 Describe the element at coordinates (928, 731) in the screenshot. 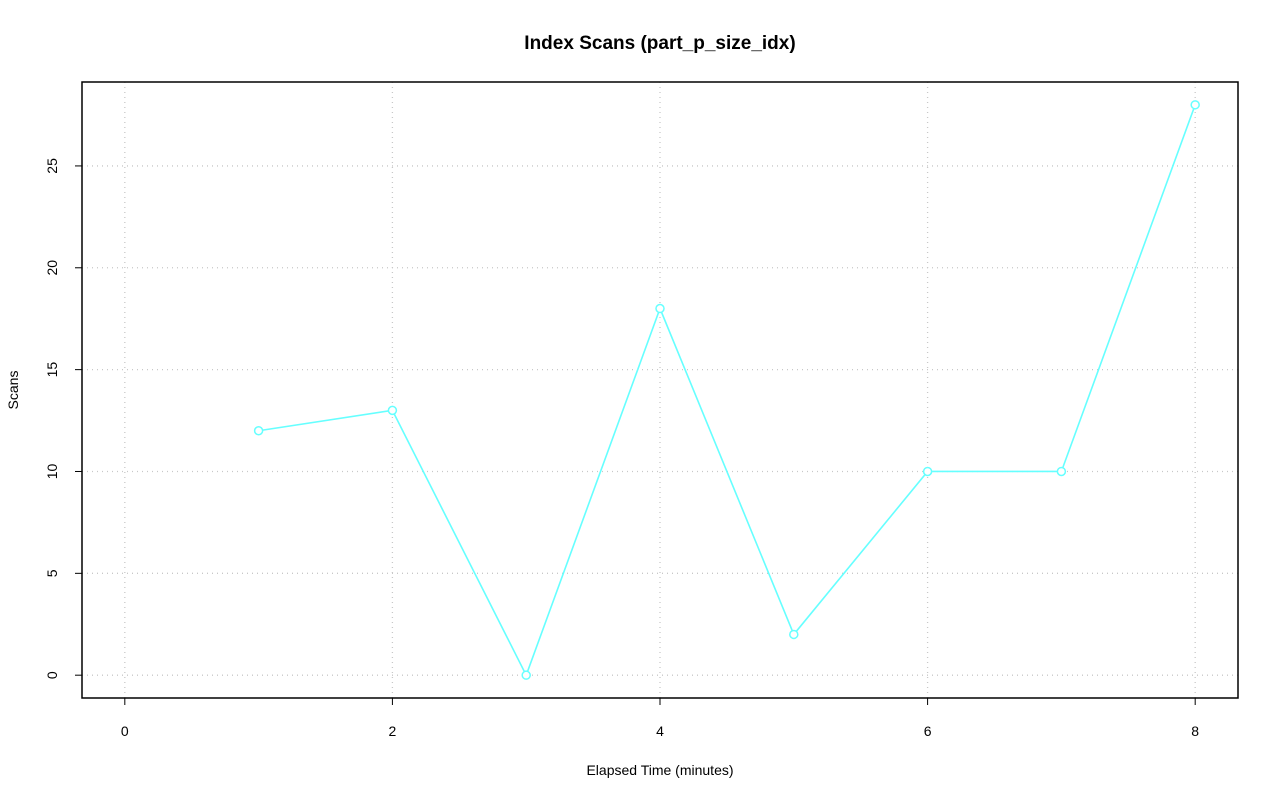

I see `x-tick-label: 6` at that location.